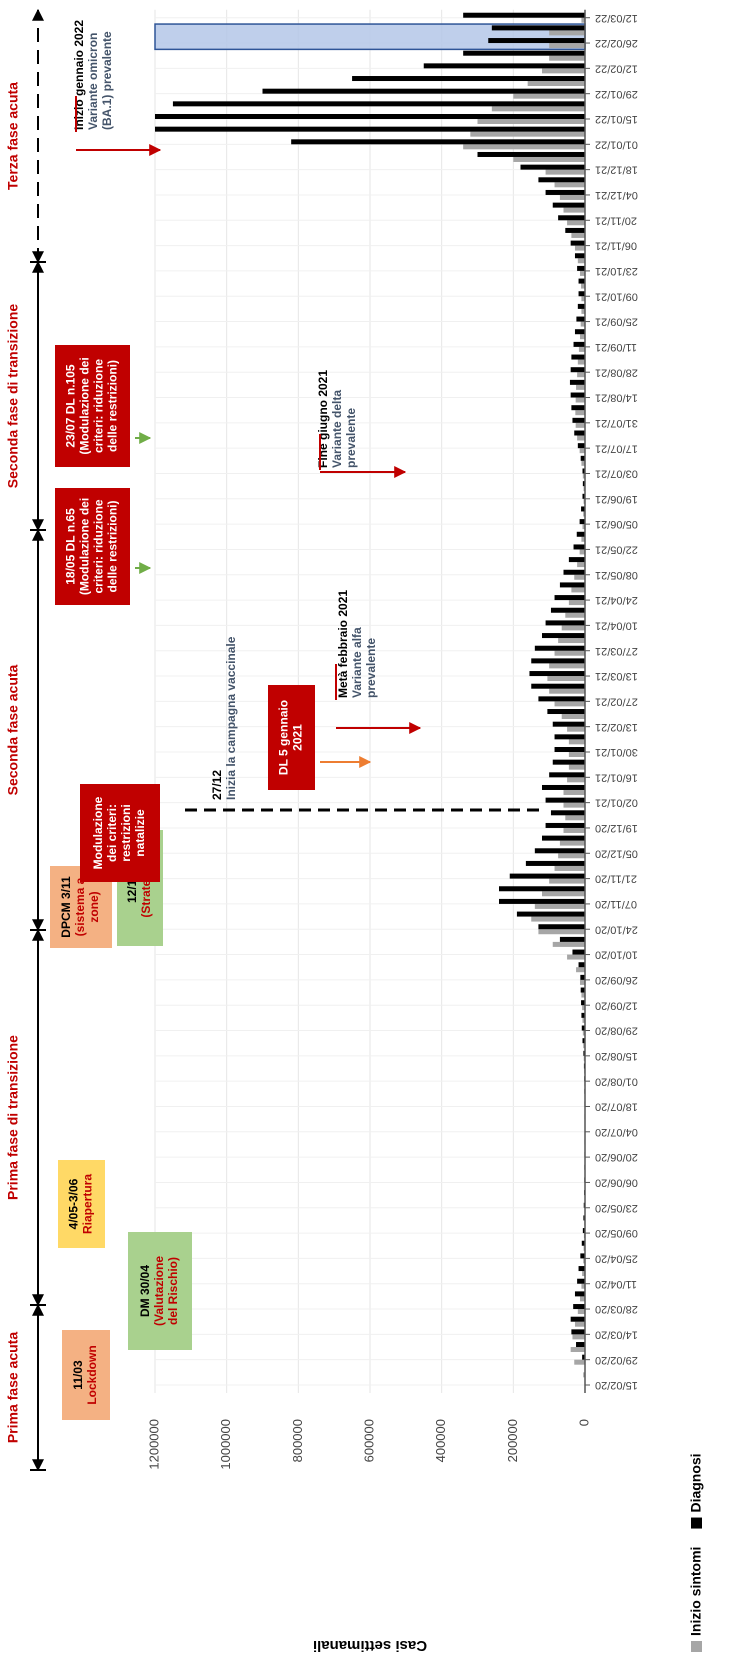 Image resolution: width=753 pixels, height=1664 pixels. I want to click on x-tick-label: 09/05/20, so click(616, 1233).